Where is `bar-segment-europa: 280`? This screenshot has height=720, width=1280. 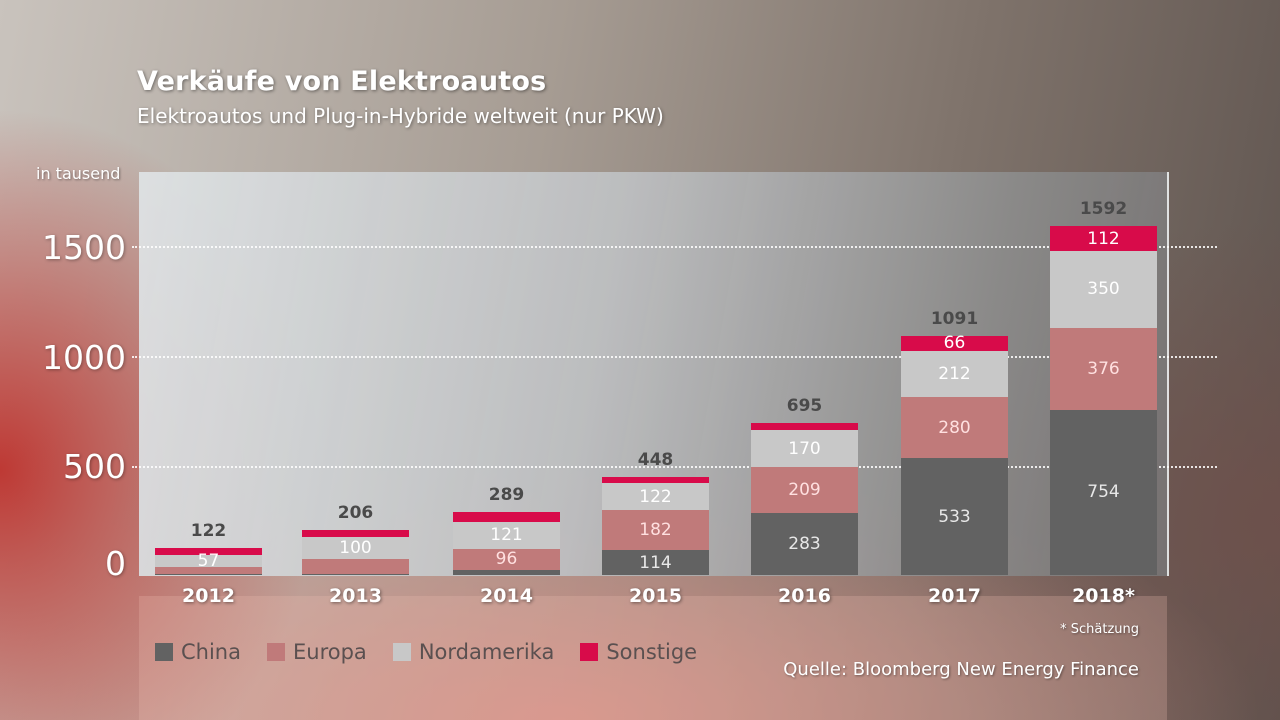 bar-segment-europa: 280 is located at coordinates (954, 427).